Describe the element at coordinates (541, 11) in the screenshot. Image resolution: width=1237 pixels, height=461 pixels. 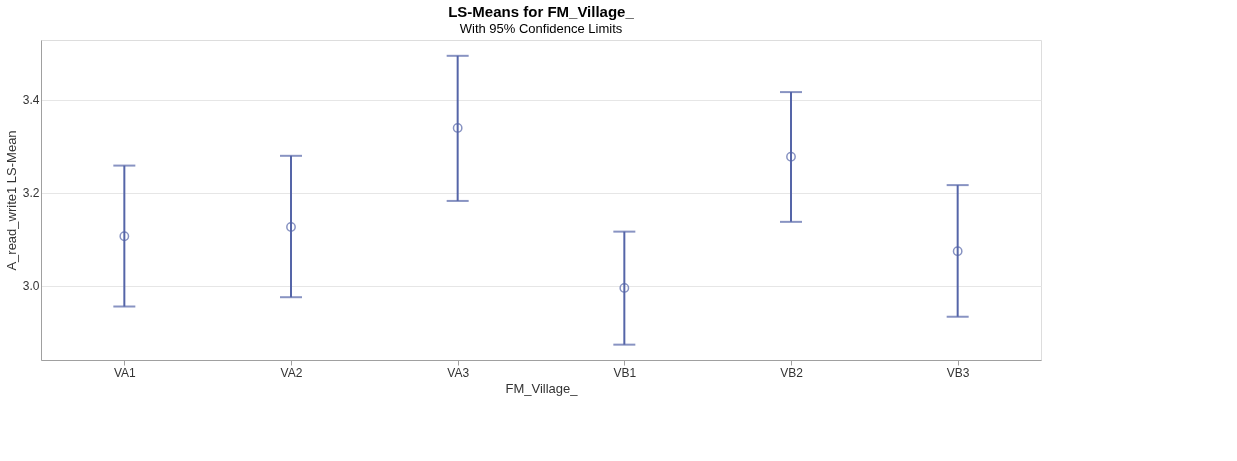
I see `chart-title: LS-Means for FM_Village_` at that location.